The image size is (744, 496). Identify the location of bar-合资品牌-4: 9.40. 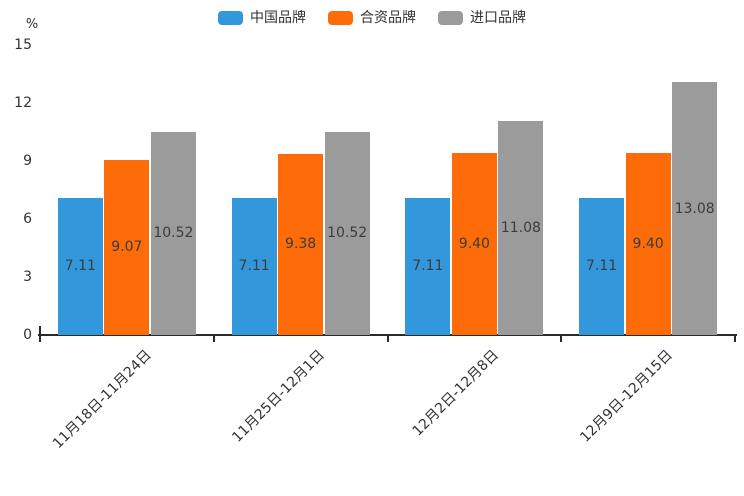
(648, 244).